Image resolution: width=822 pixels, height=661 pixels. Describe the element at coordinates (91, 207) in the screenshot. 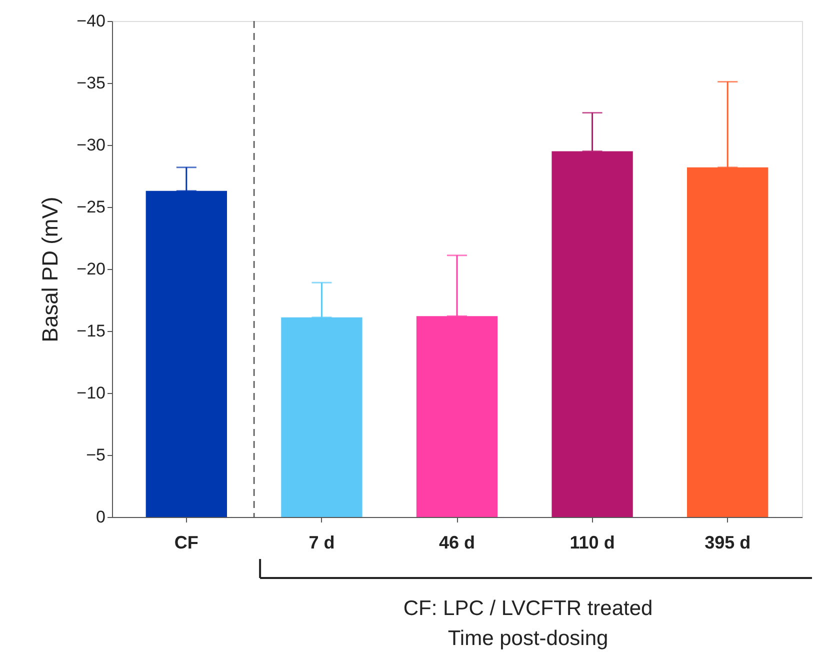

I see `y-tick-label: −25` at that location.